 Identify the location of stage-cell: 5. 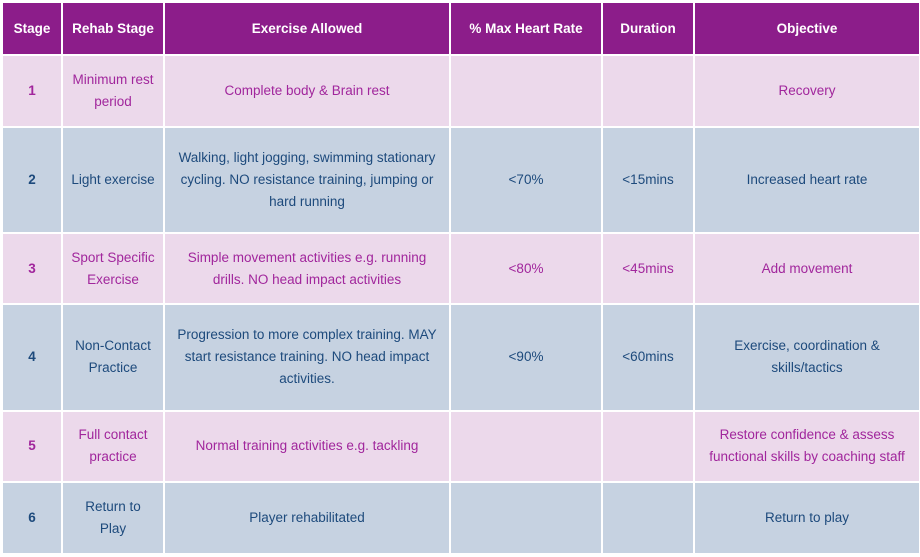
(32, 446).